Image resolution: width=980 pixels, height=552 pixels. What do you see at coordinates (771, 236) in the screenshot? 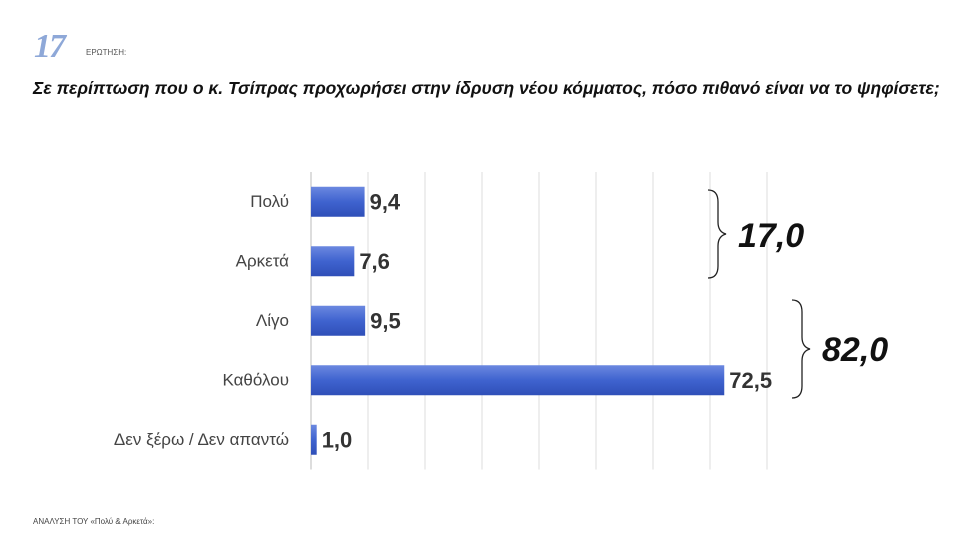
I see `annotation: 17,0` at bounding box center [771, 236].